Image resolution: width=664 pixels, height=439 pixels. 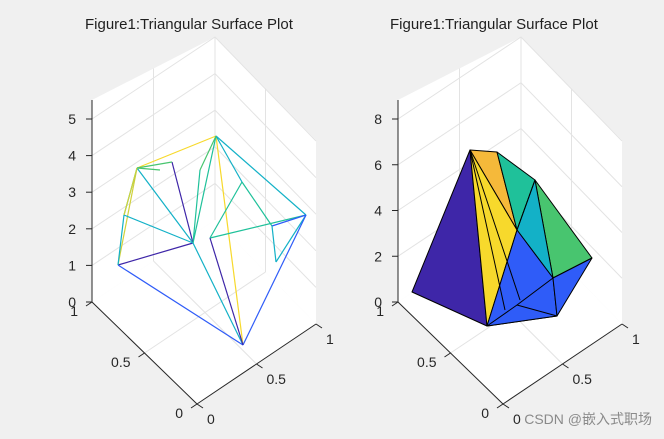 I want to click on right-plot-title: Figure1:Triangular Surface Plot, so click(x=494, y=24).